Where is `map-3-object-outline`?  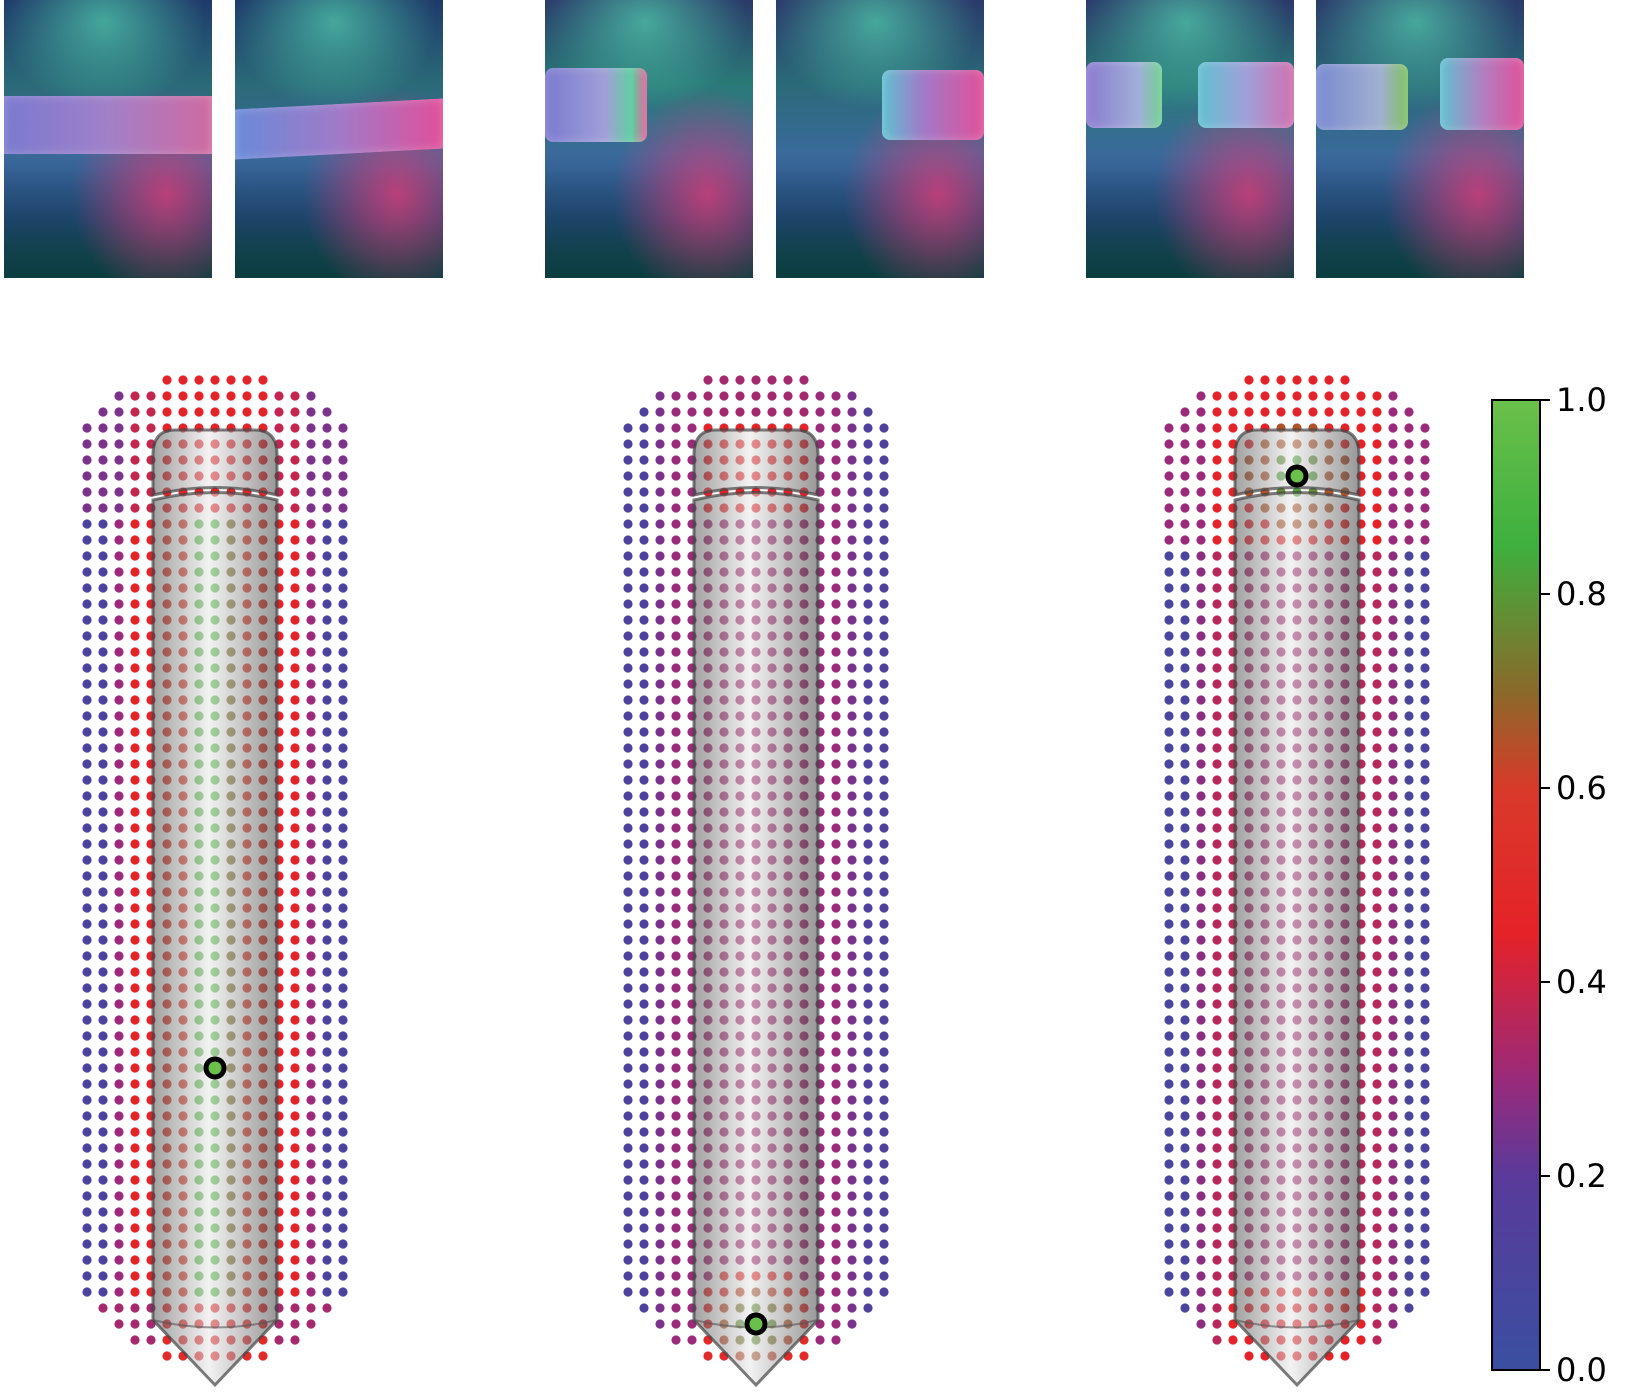
map-3-object-outline is located at coordinates (1297, 908).